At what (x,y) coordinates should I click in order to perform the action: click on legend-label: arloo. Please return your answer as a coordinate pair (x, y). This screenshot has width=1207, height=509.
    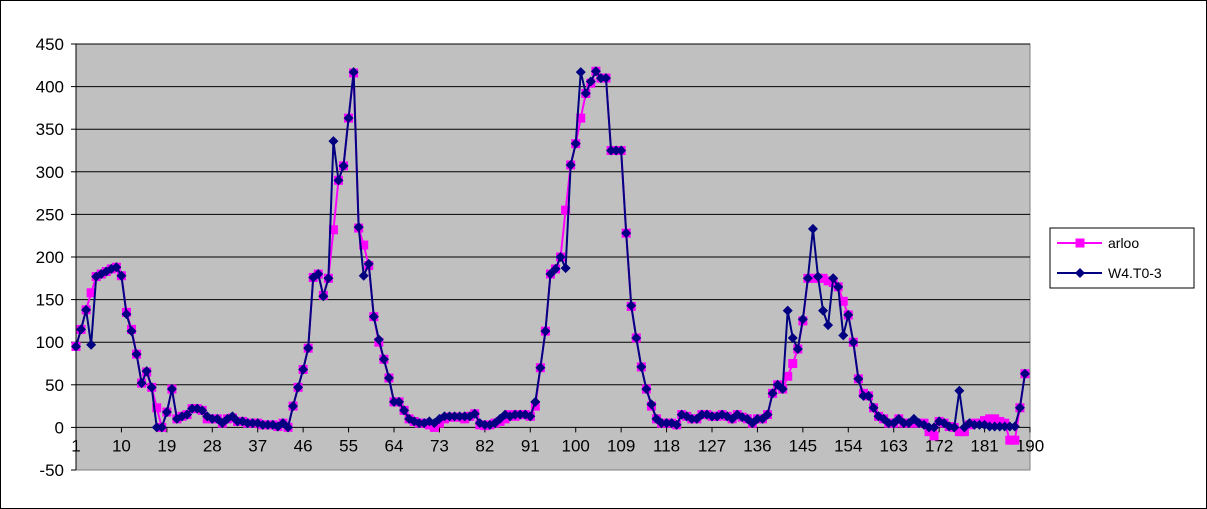
    Looking at the image, I should click on (1123, 243).